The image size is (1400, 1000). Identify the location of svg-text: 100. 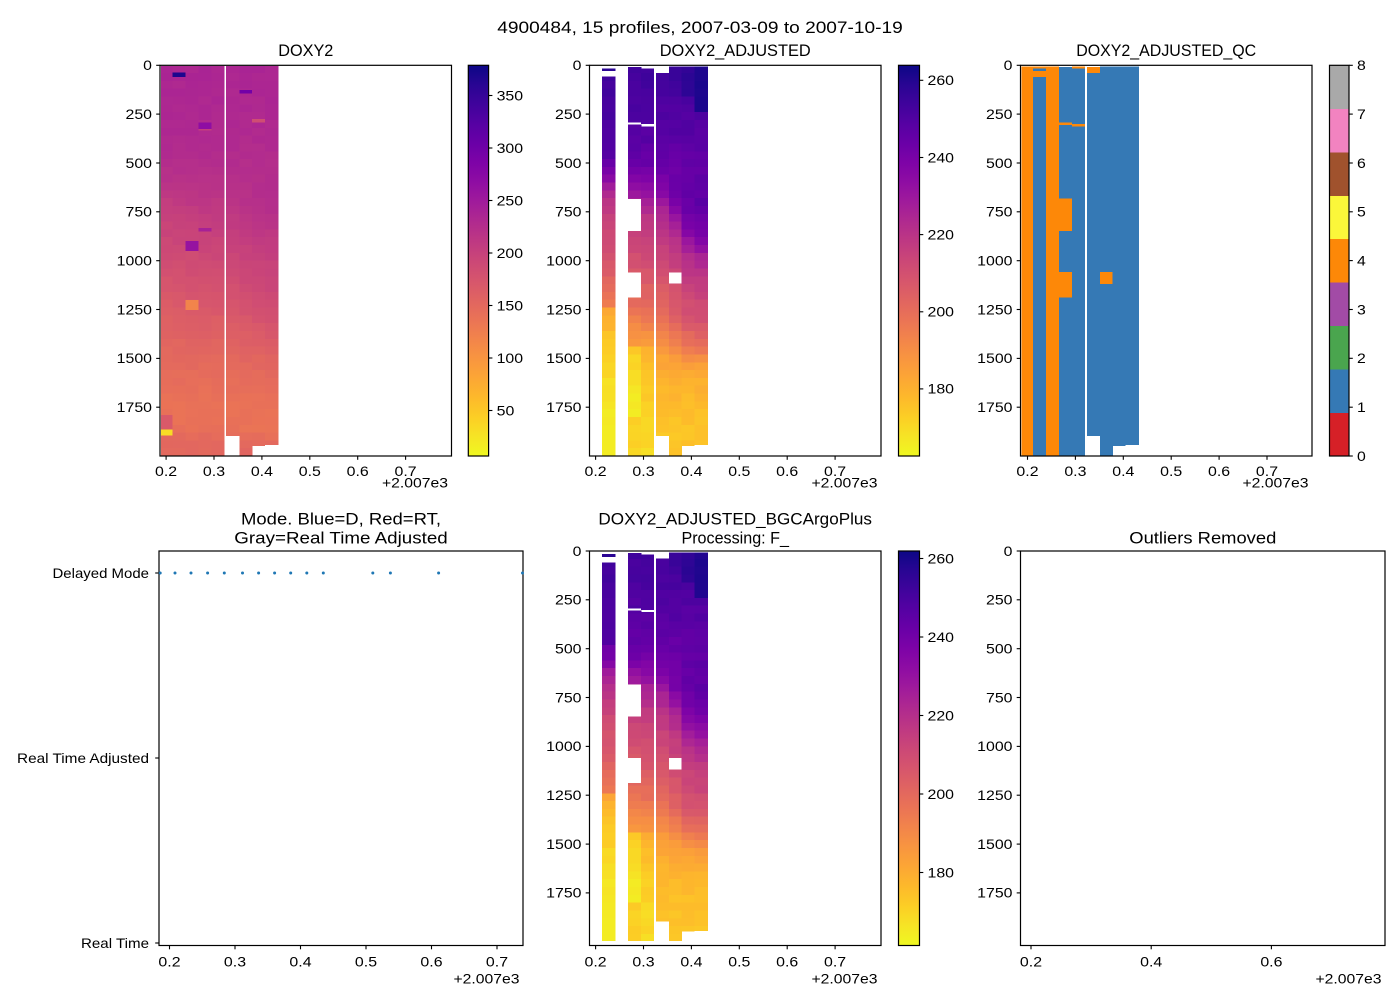
(510, 358).